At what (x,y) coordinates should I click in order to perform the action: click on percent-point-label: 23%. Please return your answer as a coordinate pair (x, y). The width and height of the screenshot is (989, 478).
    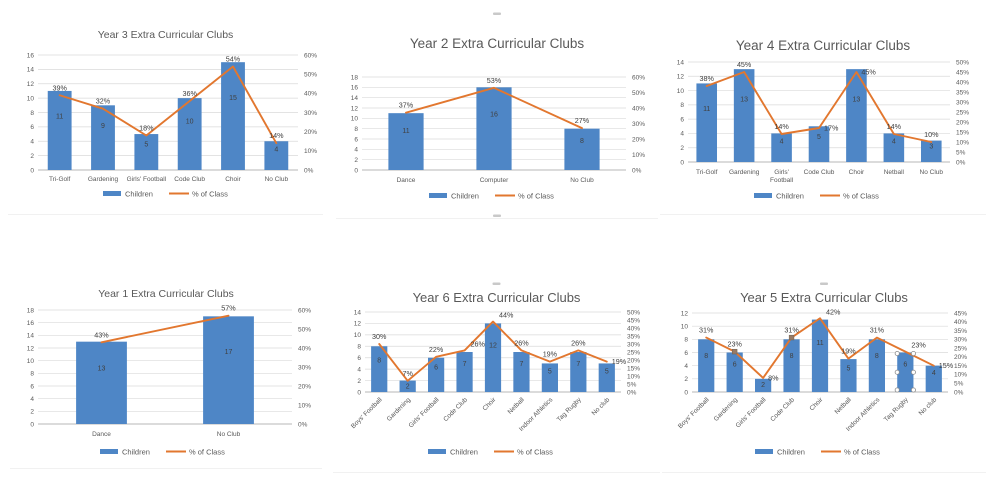
    Looking at the image, I should click on (918, 345).